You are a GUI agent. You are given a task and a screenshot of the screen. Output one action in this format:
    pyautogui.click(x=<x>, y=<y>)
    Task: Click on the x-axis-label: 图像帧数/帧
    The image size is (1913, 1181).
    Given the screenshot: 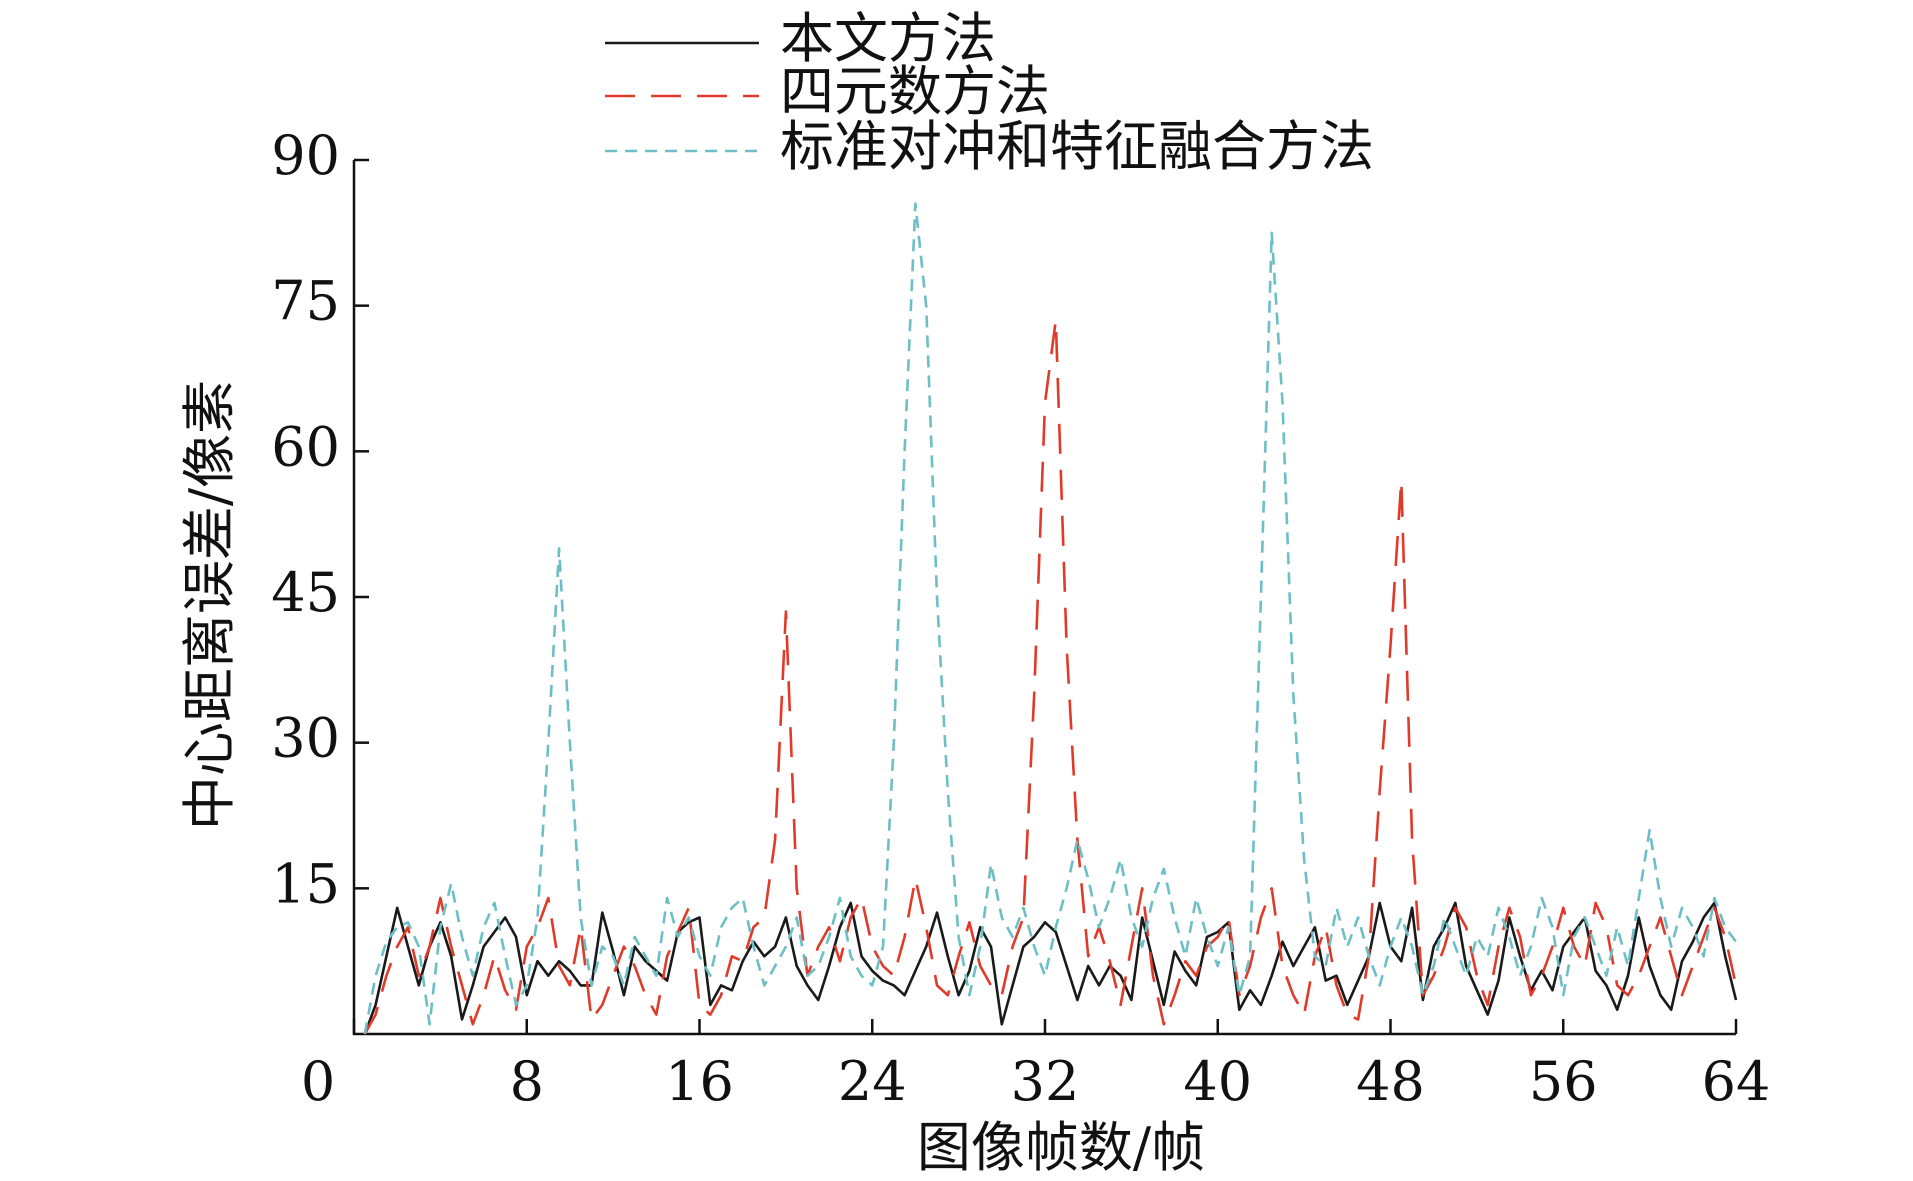 What is the action you would take?
    pyautogui.click(x=1061, y=1147)
    